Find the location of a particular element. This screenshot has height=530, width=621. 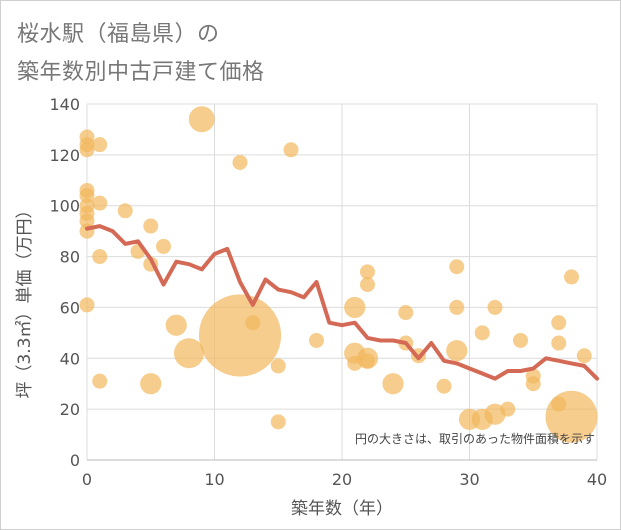

y-axis-title: 坪（3.3㎡）単価（万円） is located at coordinates (25, 299).